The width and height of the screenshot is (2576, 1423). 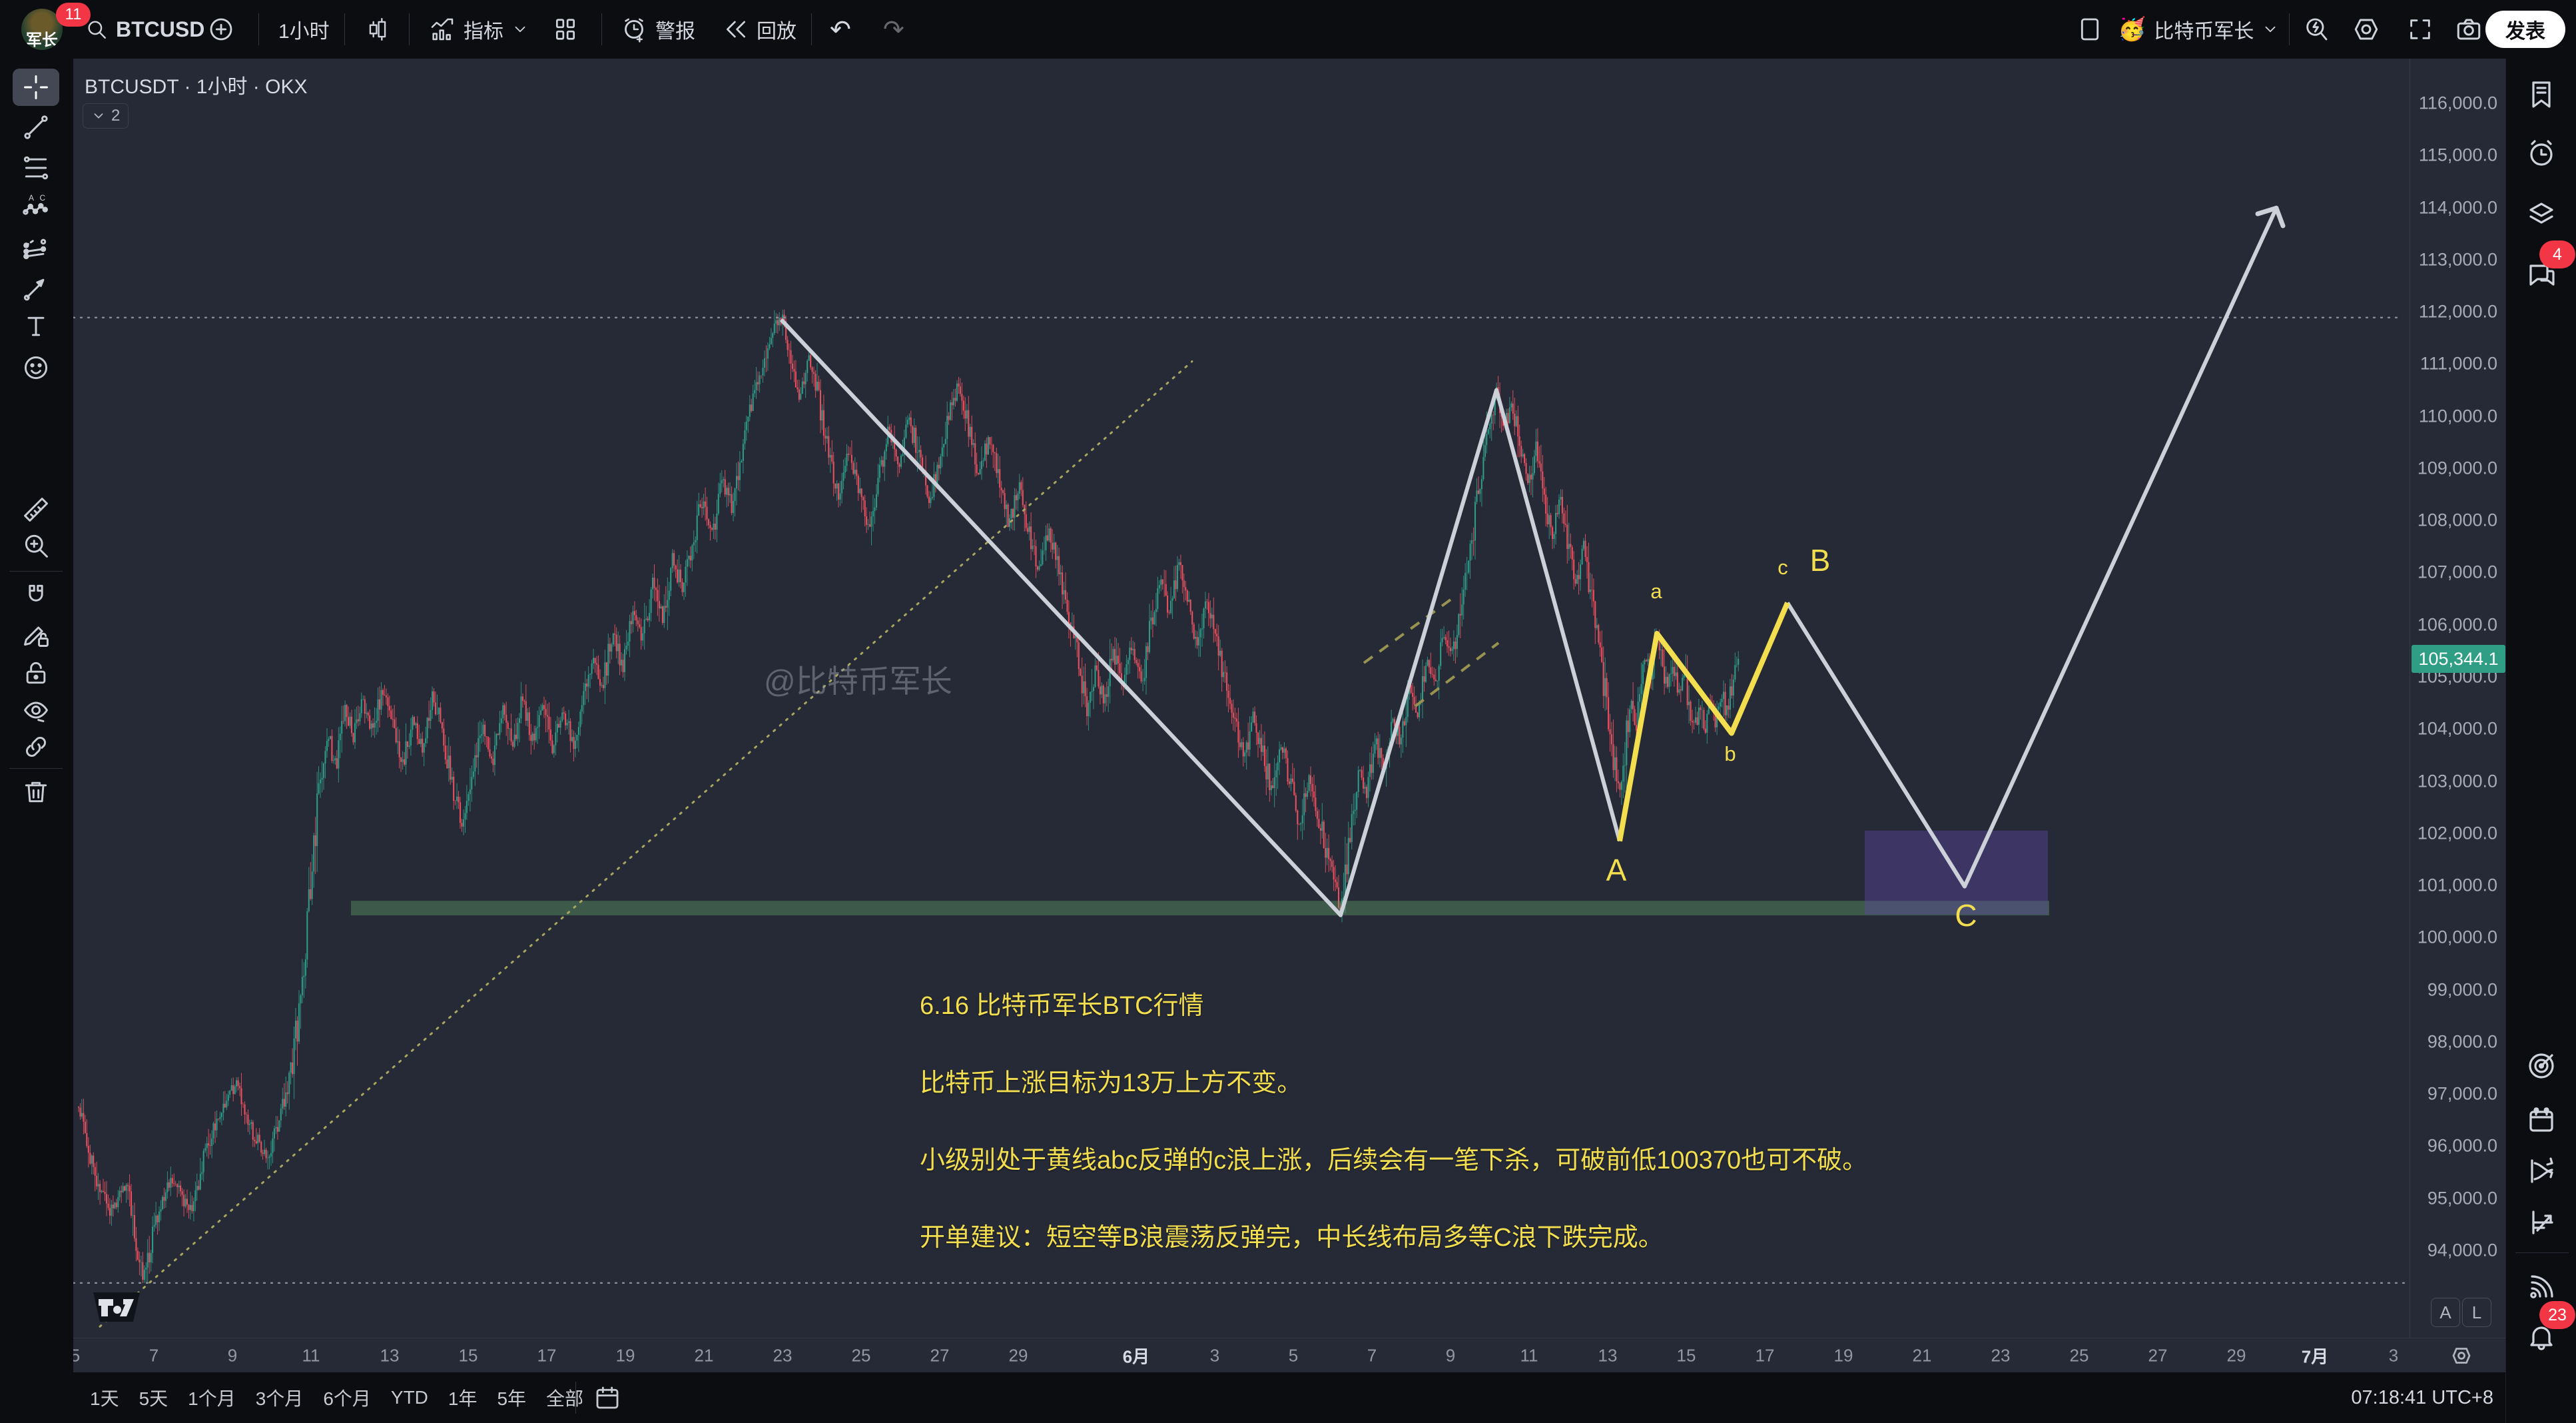 I want to click on notifications-bell-button, so click(x=2541, y=1335).